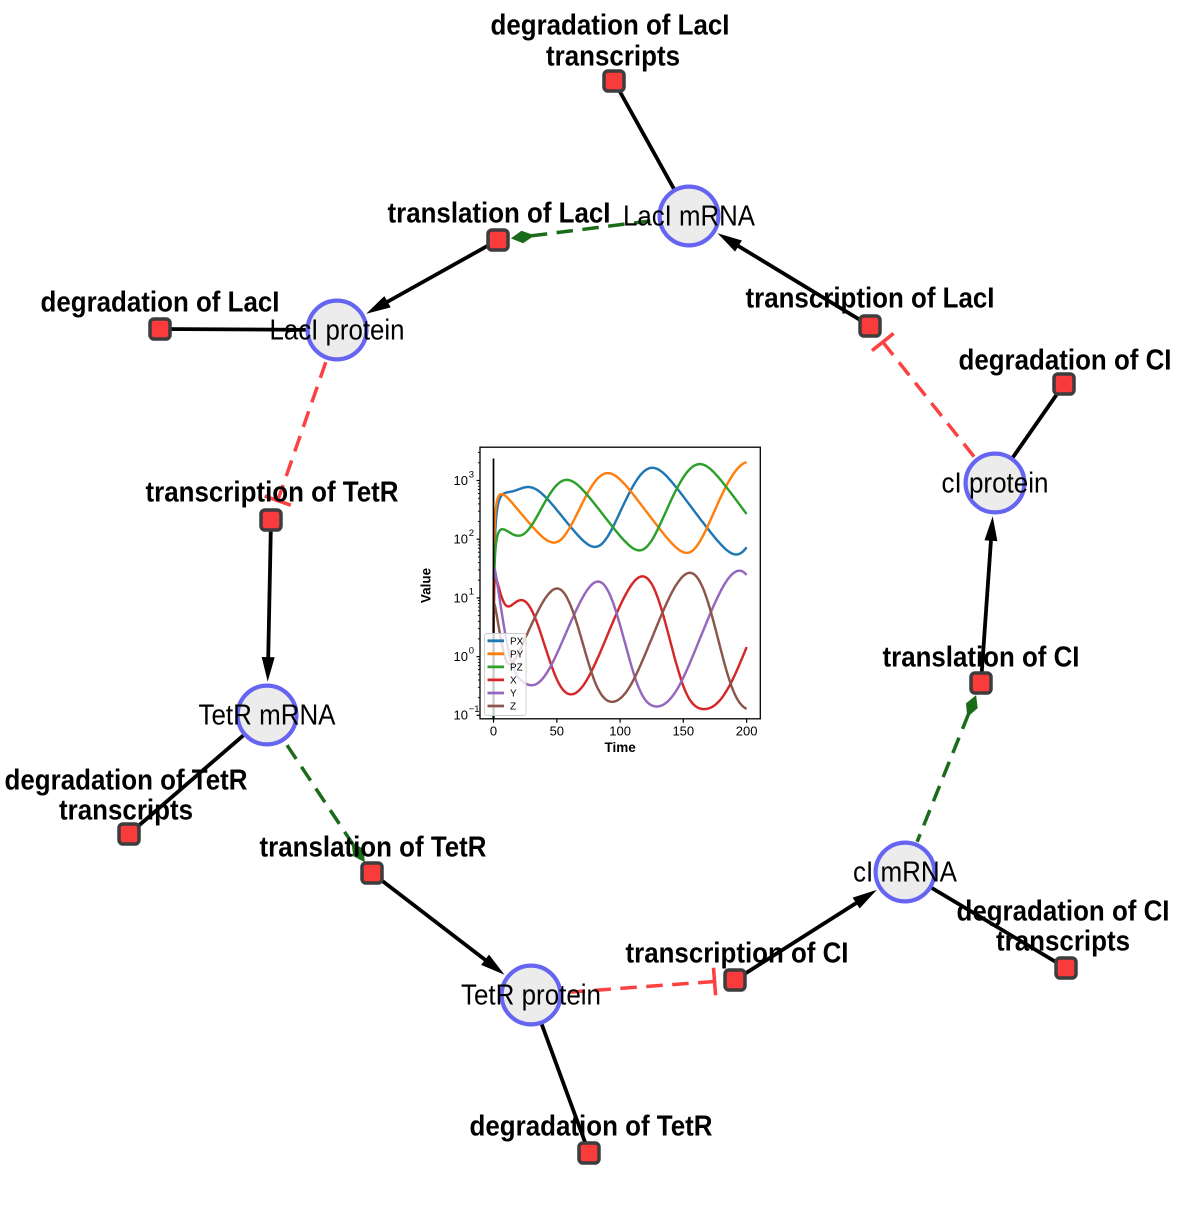 The width and height of the screenshot is (1189, 1205). Describe the element at coordinates (471, 592) in the screenshot. I see `svg-text: 1` at that location.